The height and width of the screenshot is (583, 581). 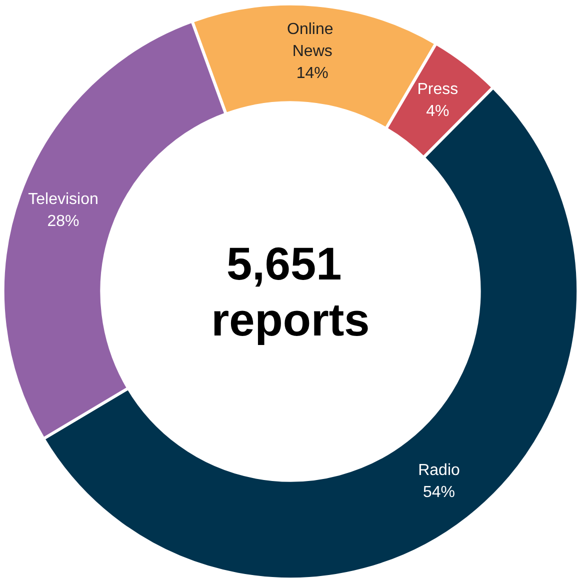 I want to click on data-label: 4%, so click(x=438, y=111).